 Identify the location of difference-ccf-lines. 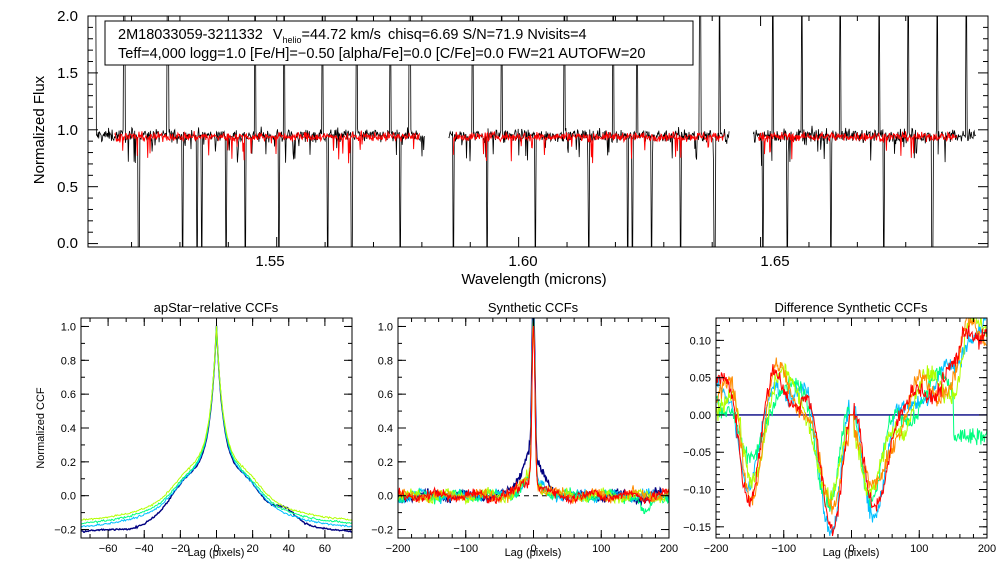
(851, 427).